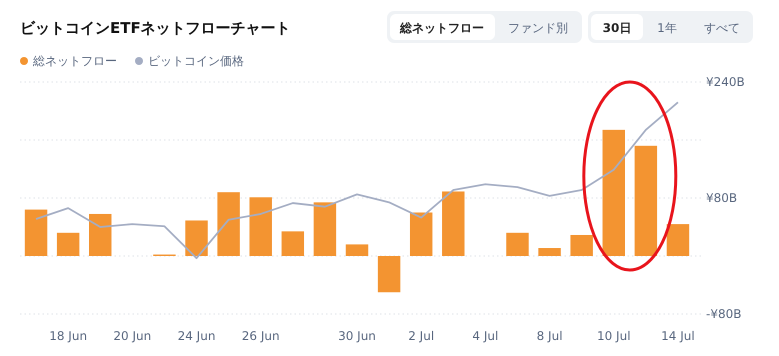 The image size is (779, 356). What do you see at coordinates (678, 336) in the screenshot?
I see `x-tick-label: 14 Jul` at bounding box center [678, 336].